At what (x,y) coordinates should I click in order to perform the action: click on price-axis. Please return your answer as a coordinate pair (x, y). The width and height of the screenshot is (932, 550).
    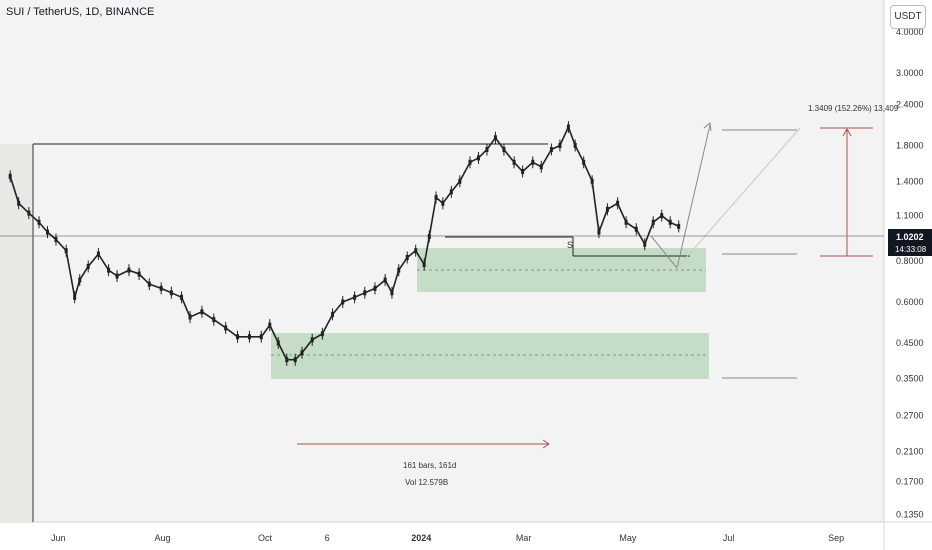
    Looking at the image, I should click on (908, 275).